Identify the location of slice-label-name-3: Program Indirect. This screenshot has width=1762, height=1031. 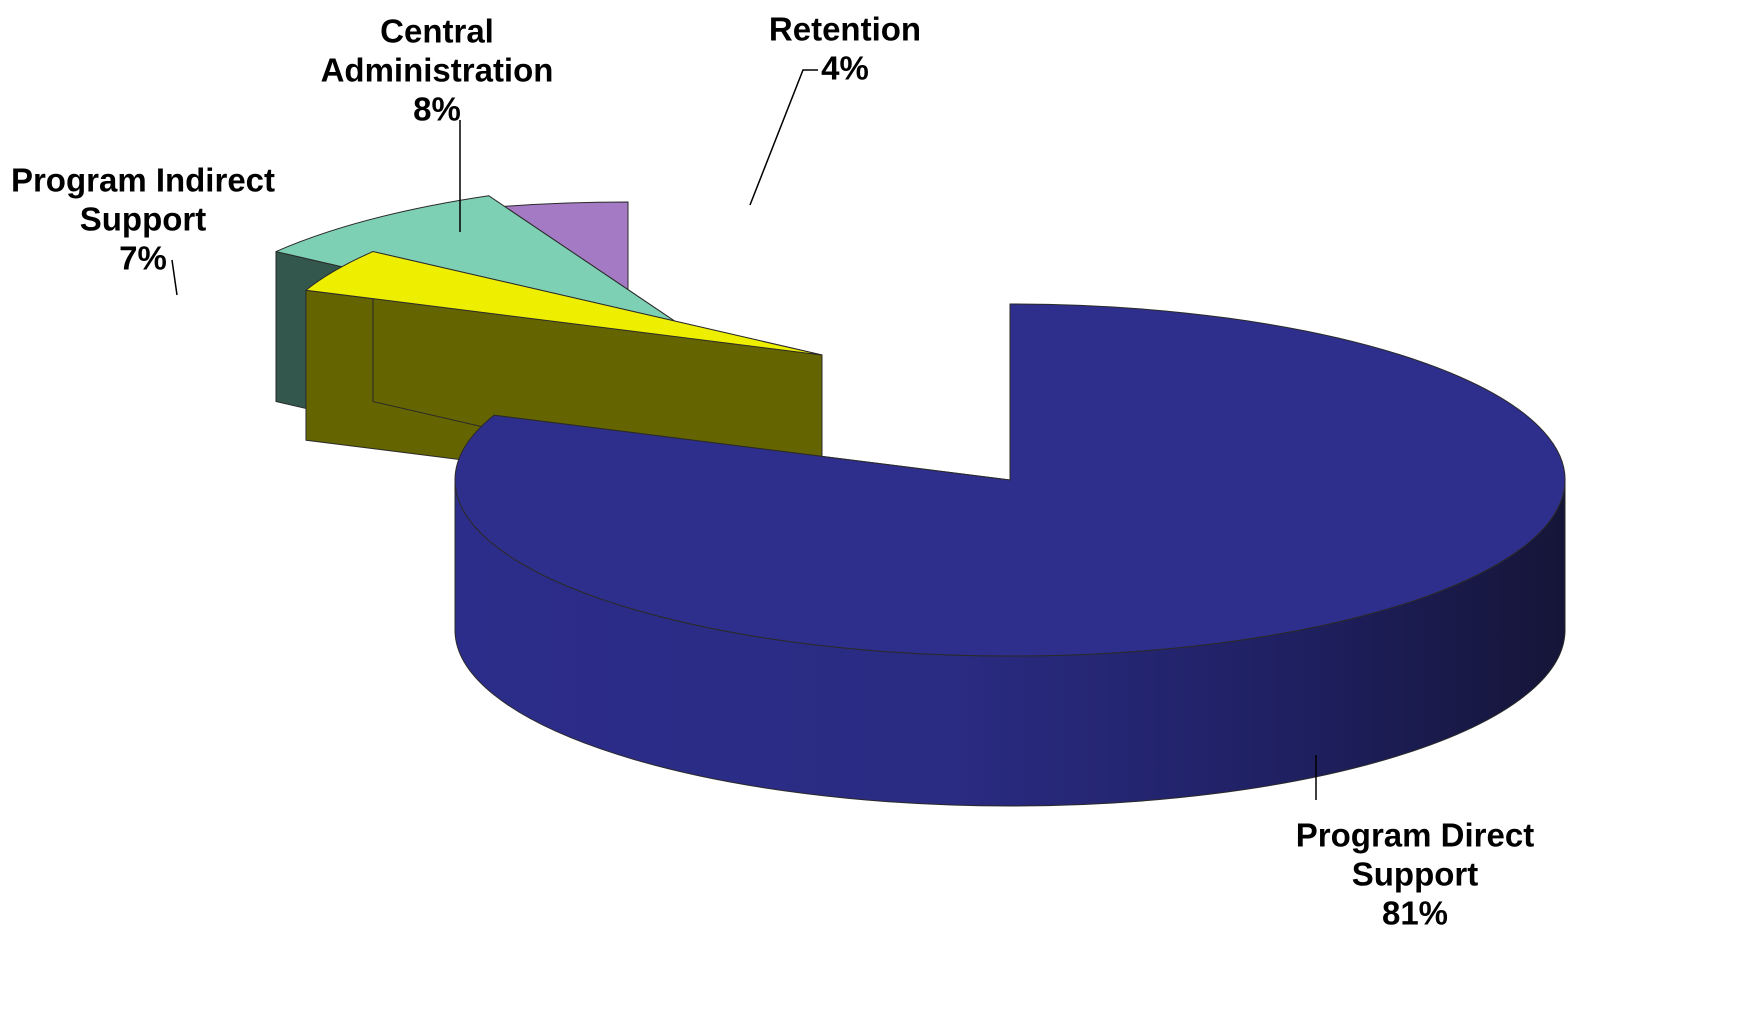
(143, 180).